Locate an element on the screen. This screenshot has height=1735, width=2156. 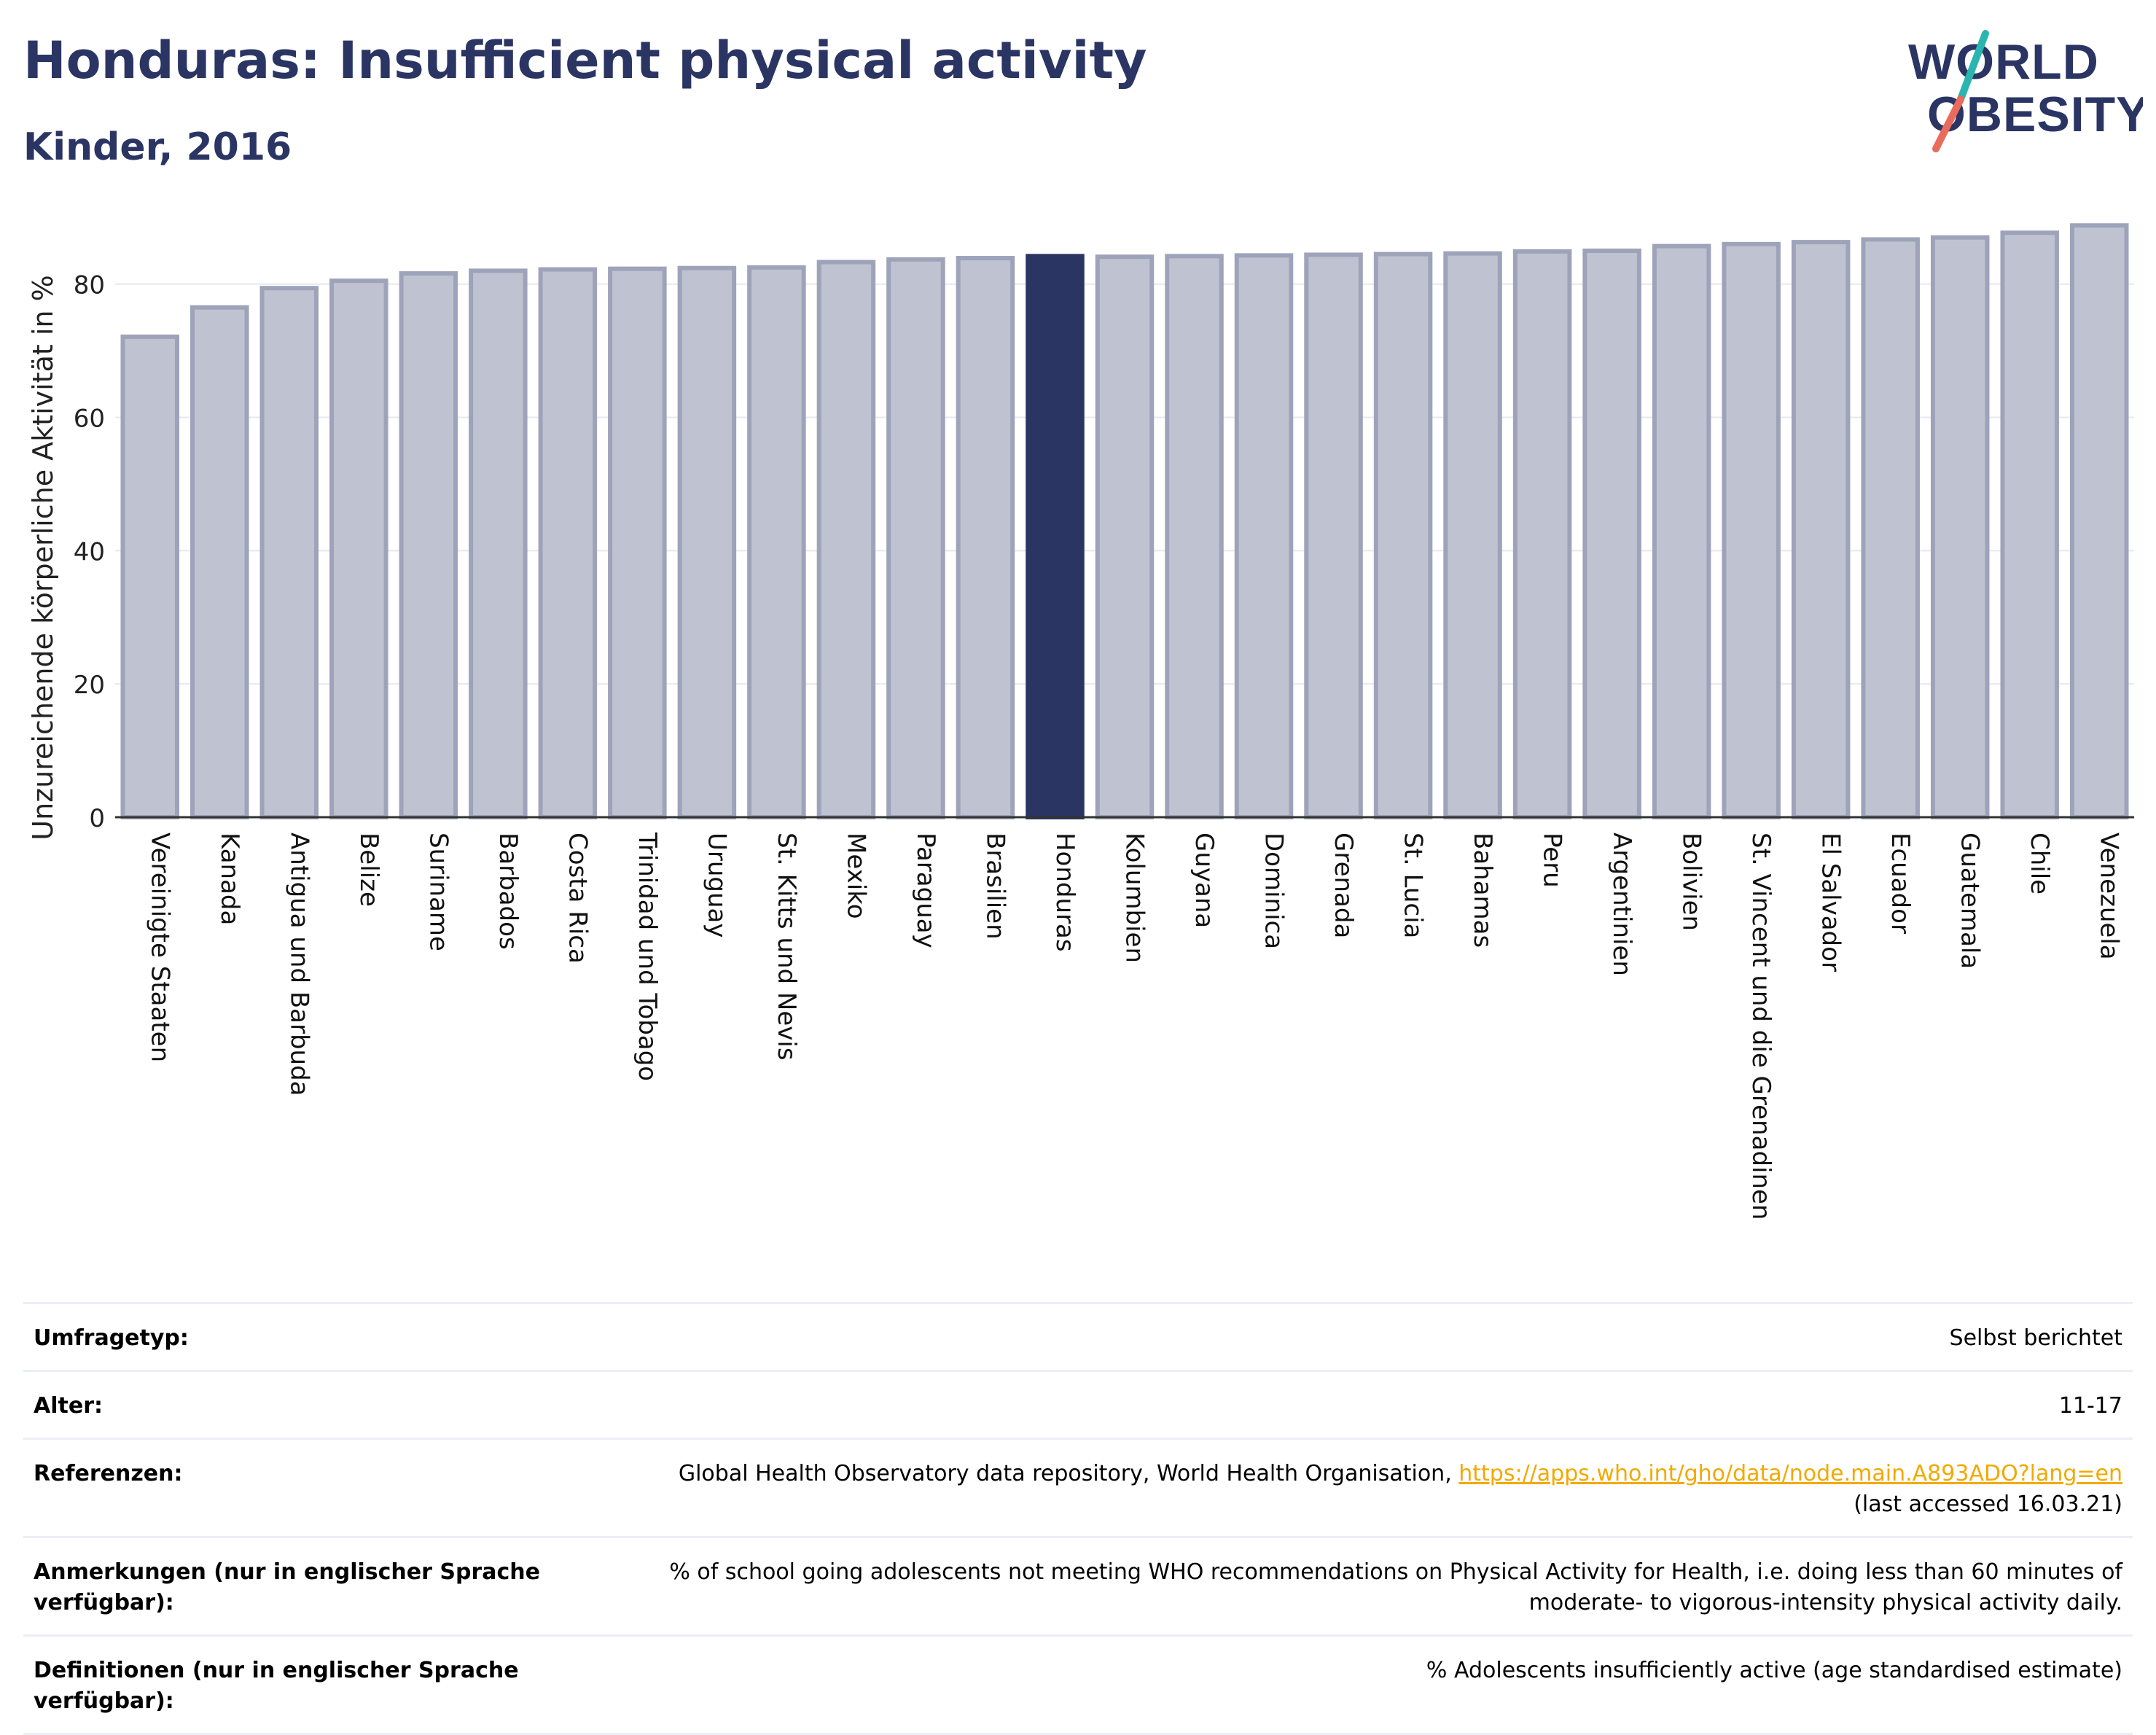
x-tick-label: Suriname is located at coordinates (438, 892).